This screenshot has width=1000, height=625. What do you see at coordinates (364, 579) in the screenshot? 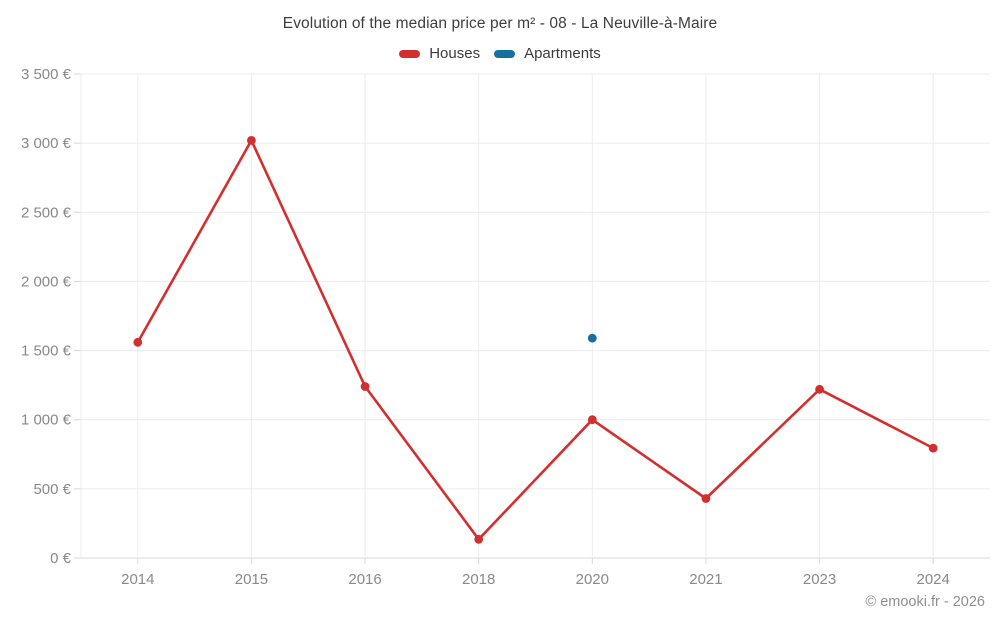
I see `x-tick-label: 2016` at bounding box center [364, 579].